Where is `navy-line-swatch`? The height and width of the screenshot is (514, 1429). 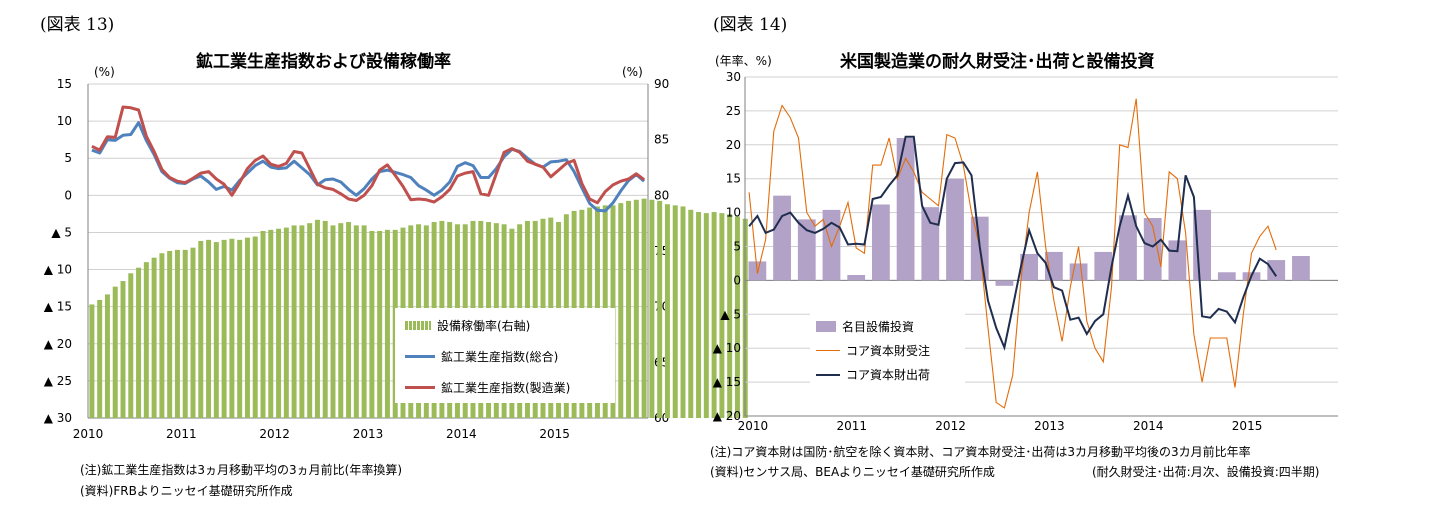
navy-line-swatch is located at coordinates (828, 374).